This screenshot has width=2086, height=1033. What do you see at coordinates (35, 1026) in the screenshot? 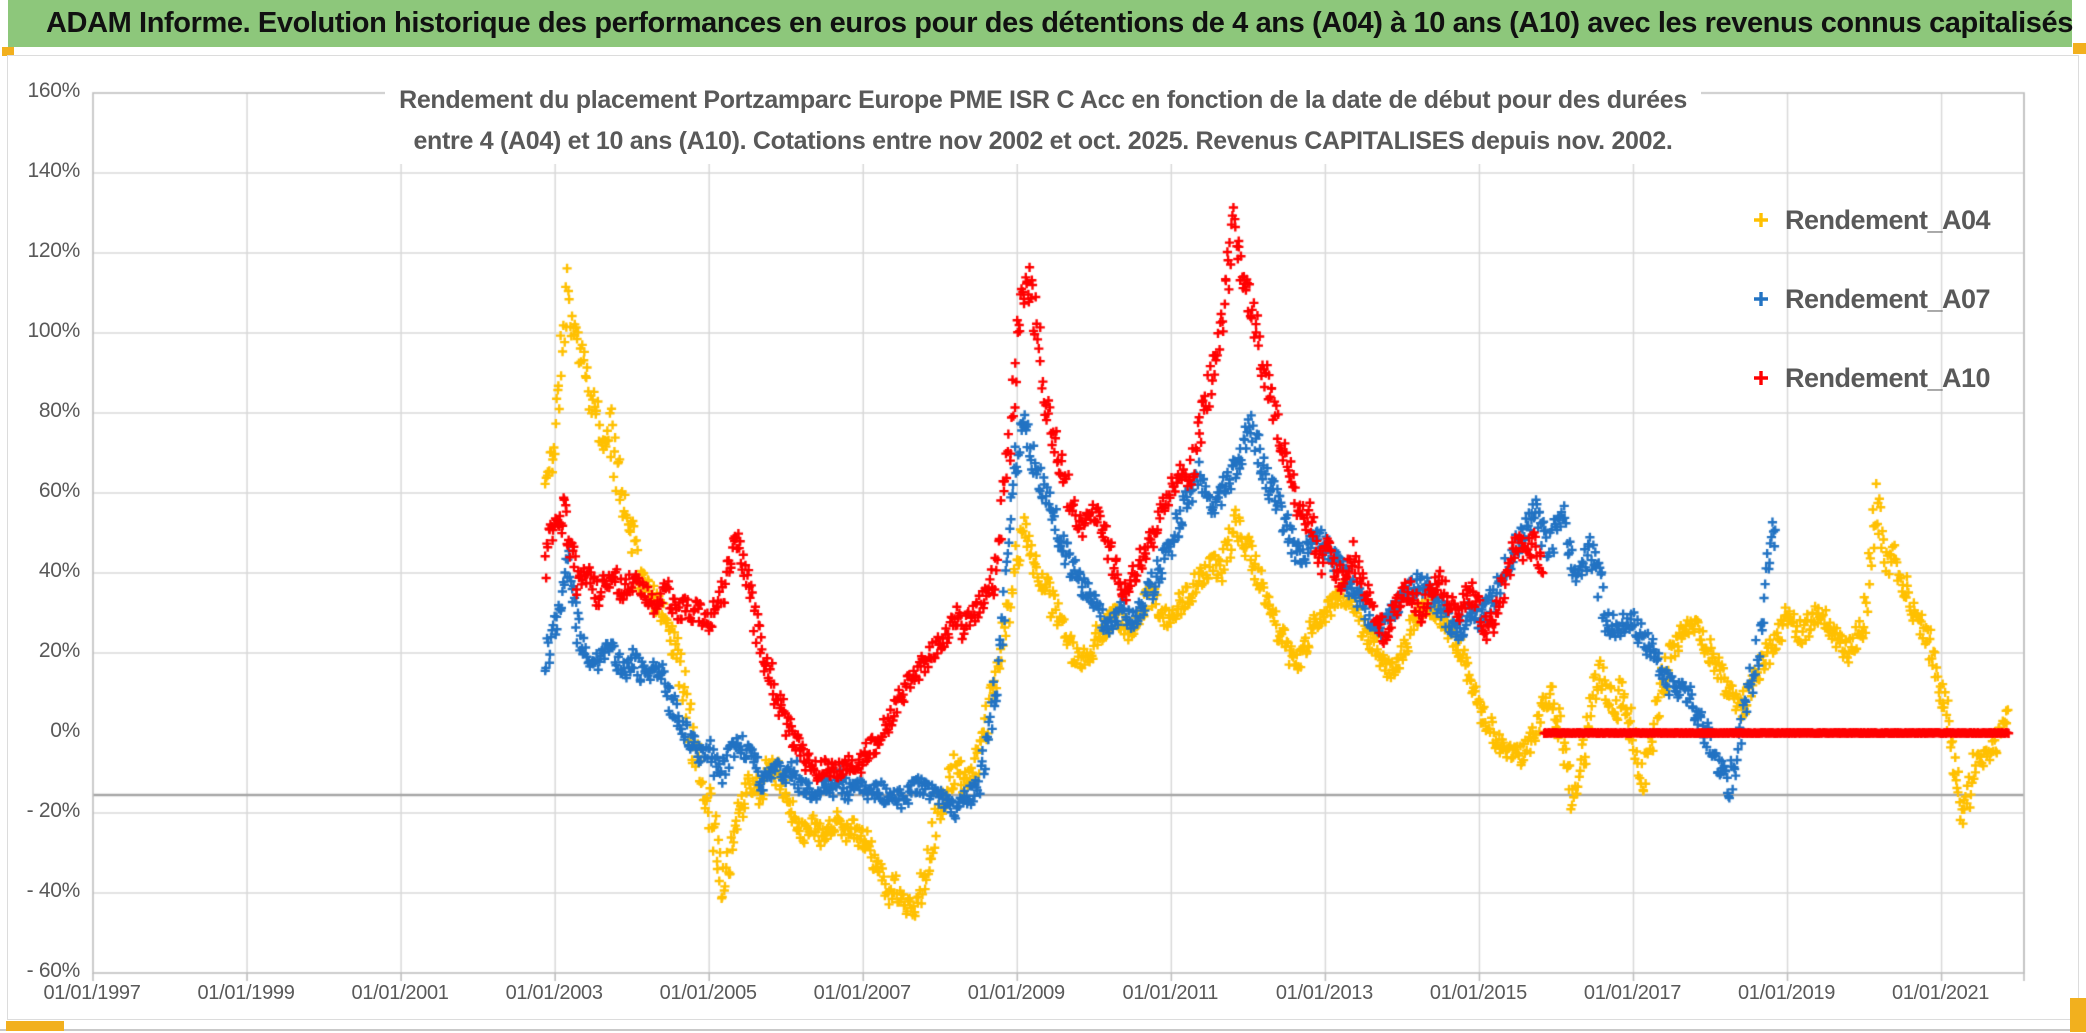
I see `bottom-accent-left` at bounding box center [35, 1026].